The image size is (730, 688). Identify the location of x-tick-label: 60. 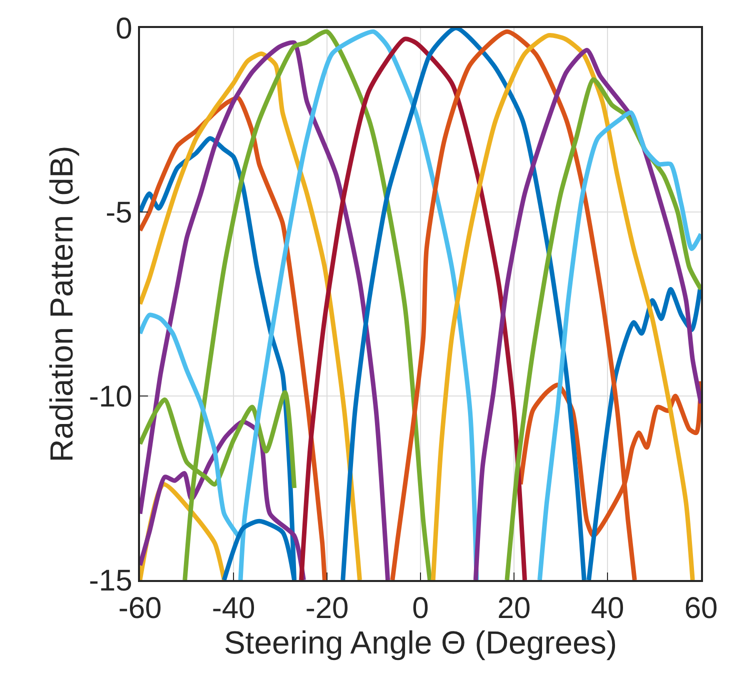
(701, 608).